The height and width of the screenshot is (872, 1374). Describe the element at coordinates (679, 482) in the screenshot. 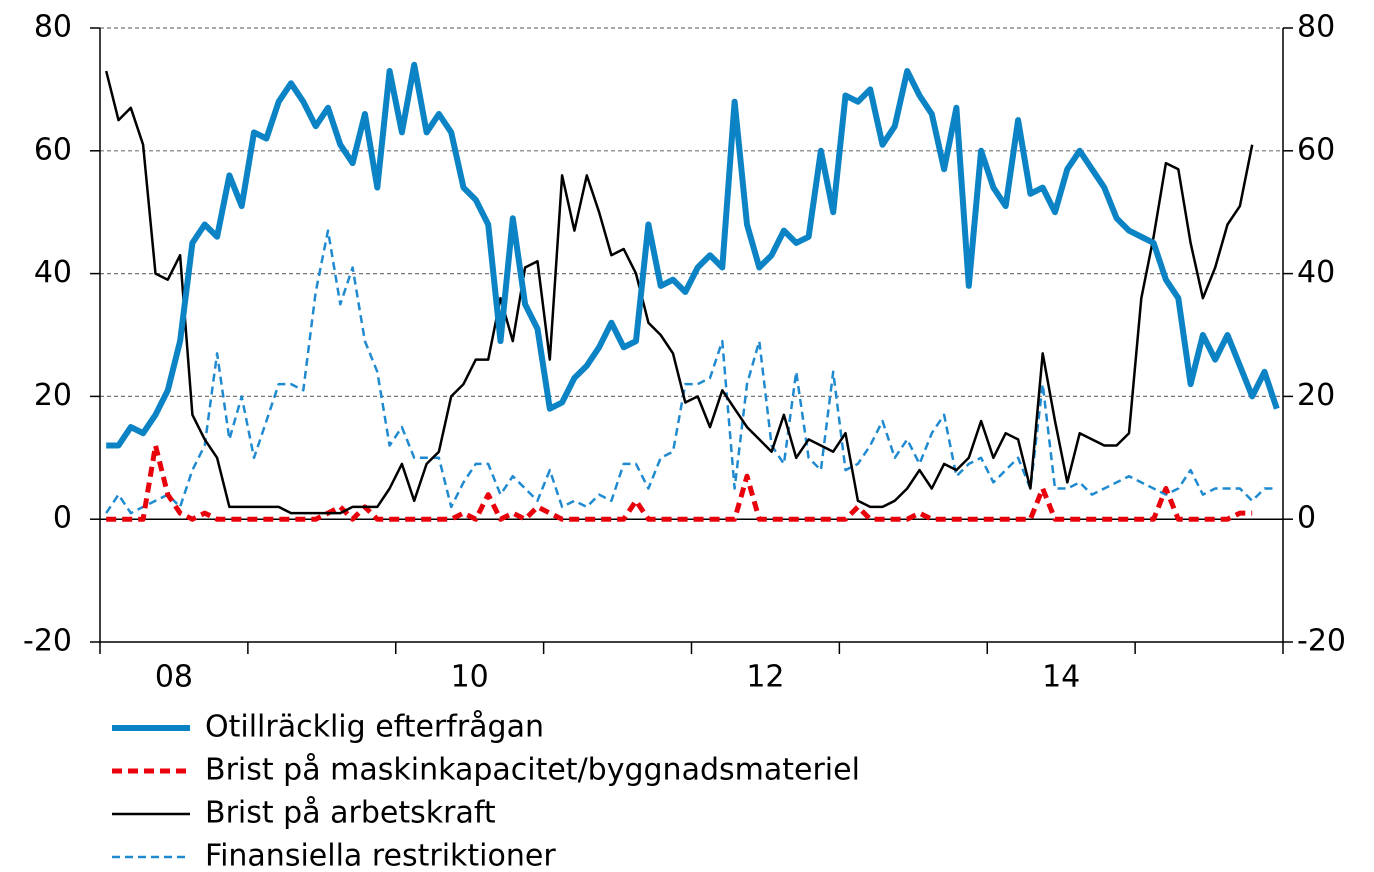

I see `series-line` at that location.